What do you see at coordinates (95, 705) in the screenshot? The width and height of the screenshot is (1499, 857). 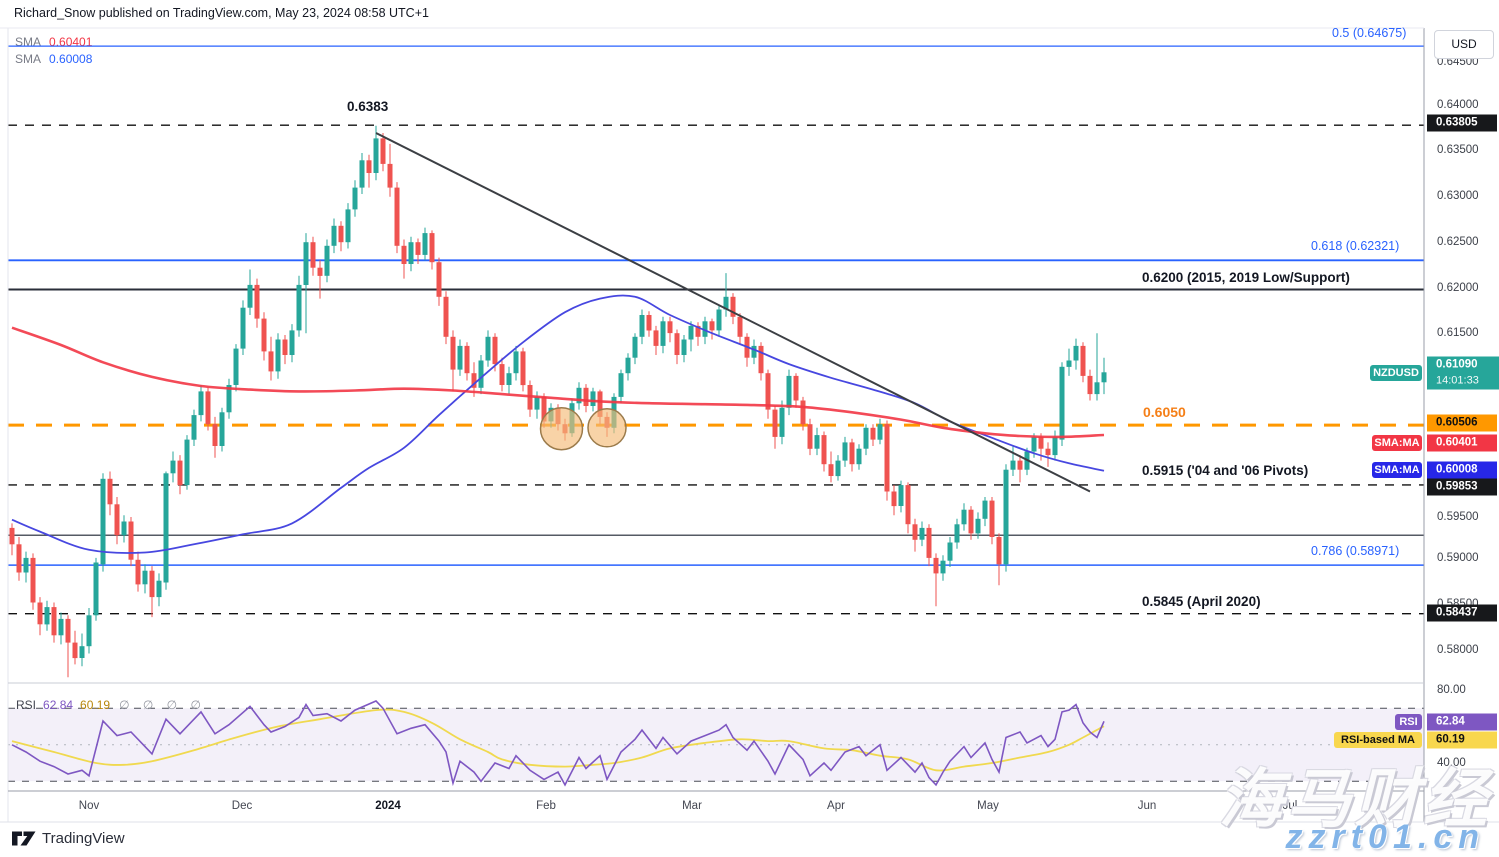 I see `rsi-ma-value: 60.19` at bounding box center [95, 705].